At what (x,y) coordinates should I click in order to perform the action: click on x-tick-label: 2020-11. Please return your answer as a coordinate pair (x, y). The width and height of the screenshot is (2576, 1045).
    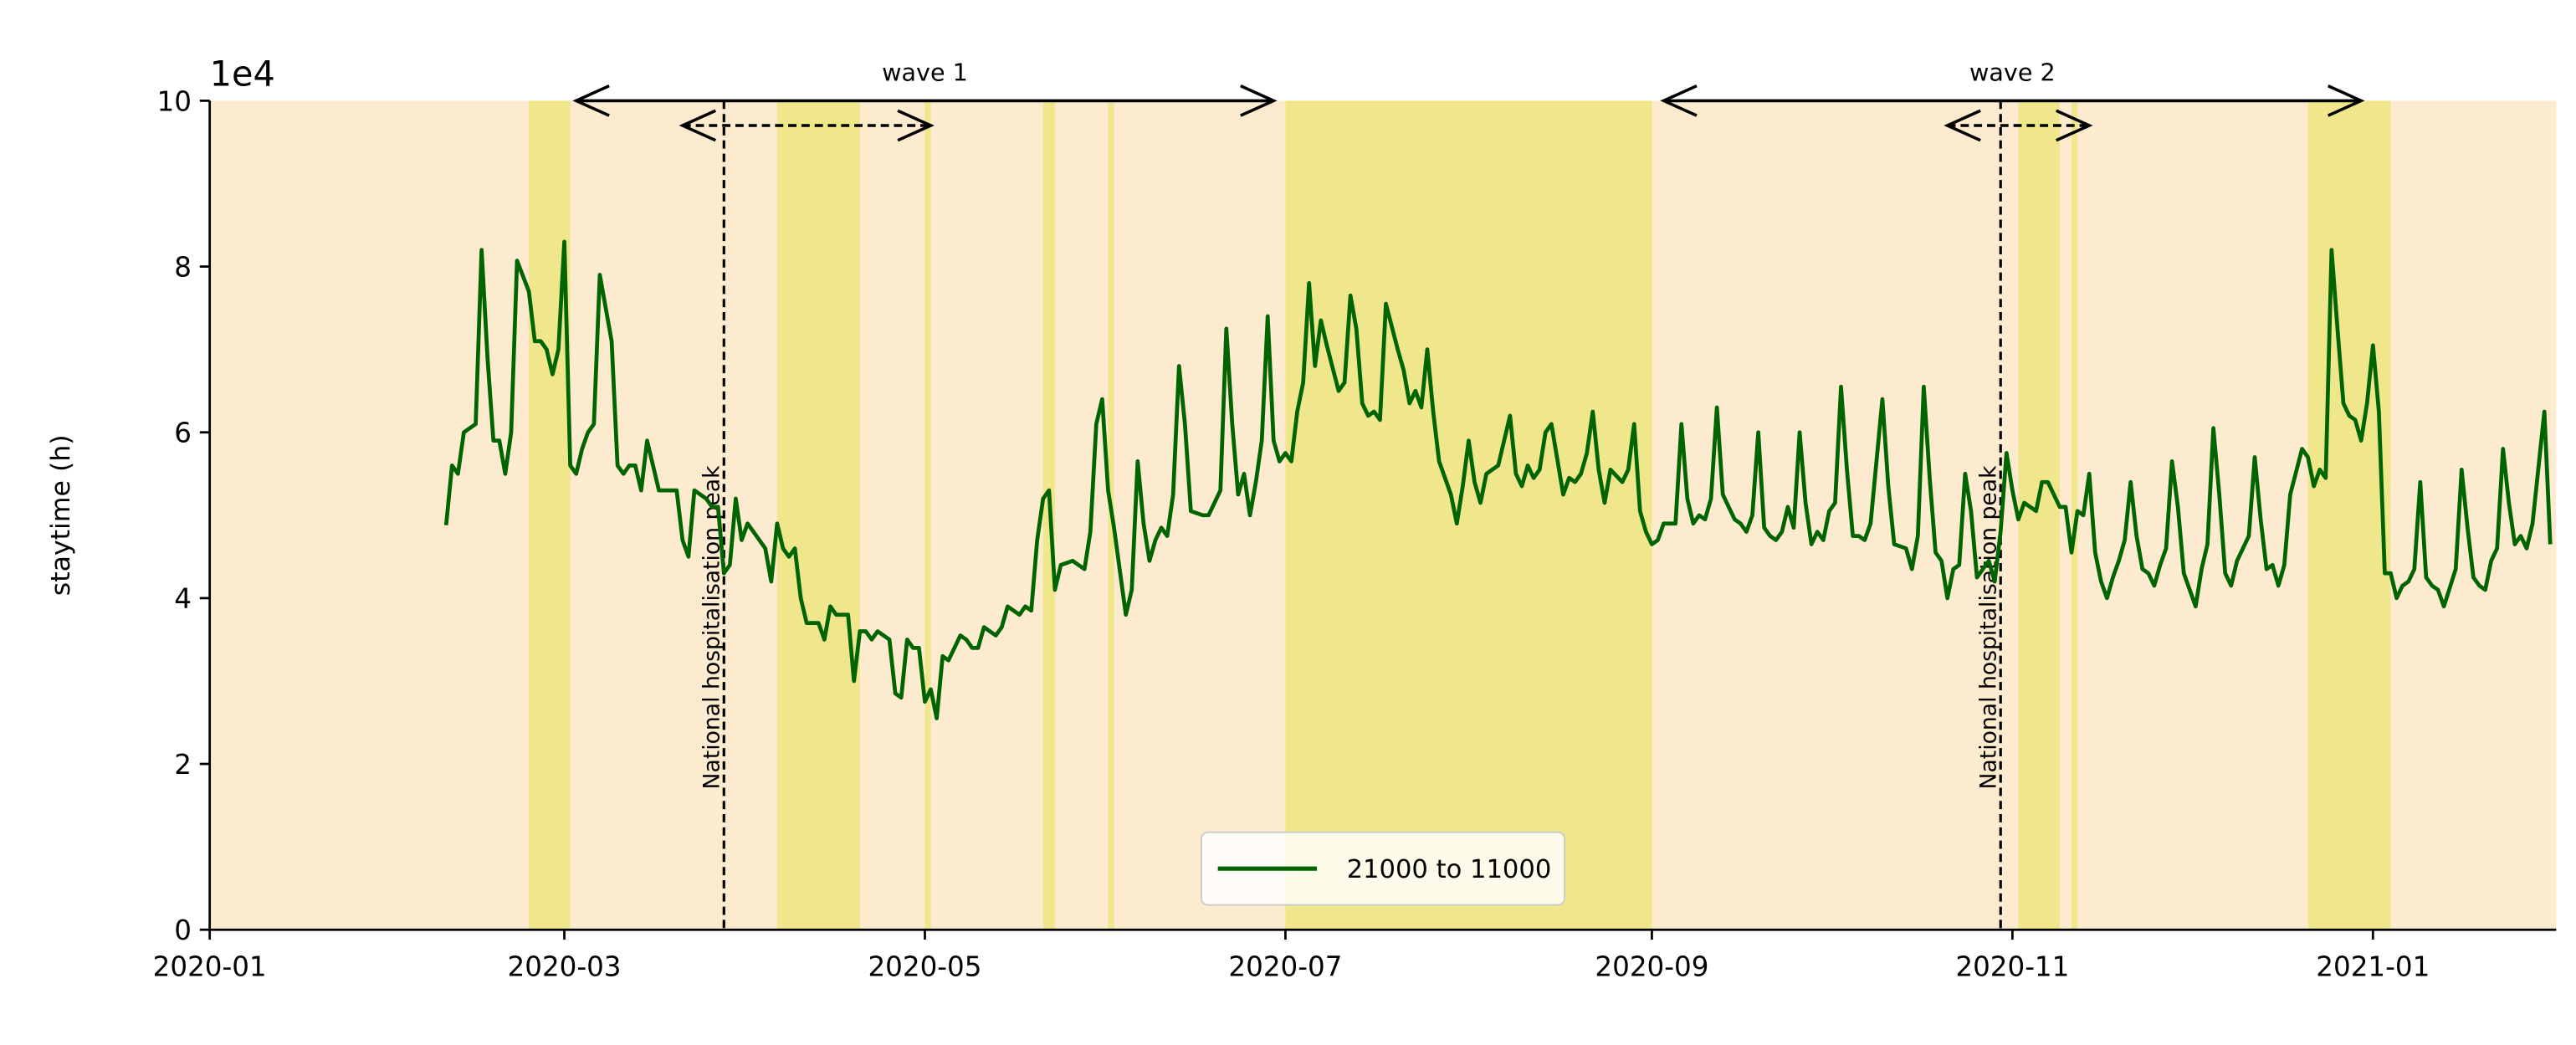
    Looking at the image, I should click on (2012, 966).